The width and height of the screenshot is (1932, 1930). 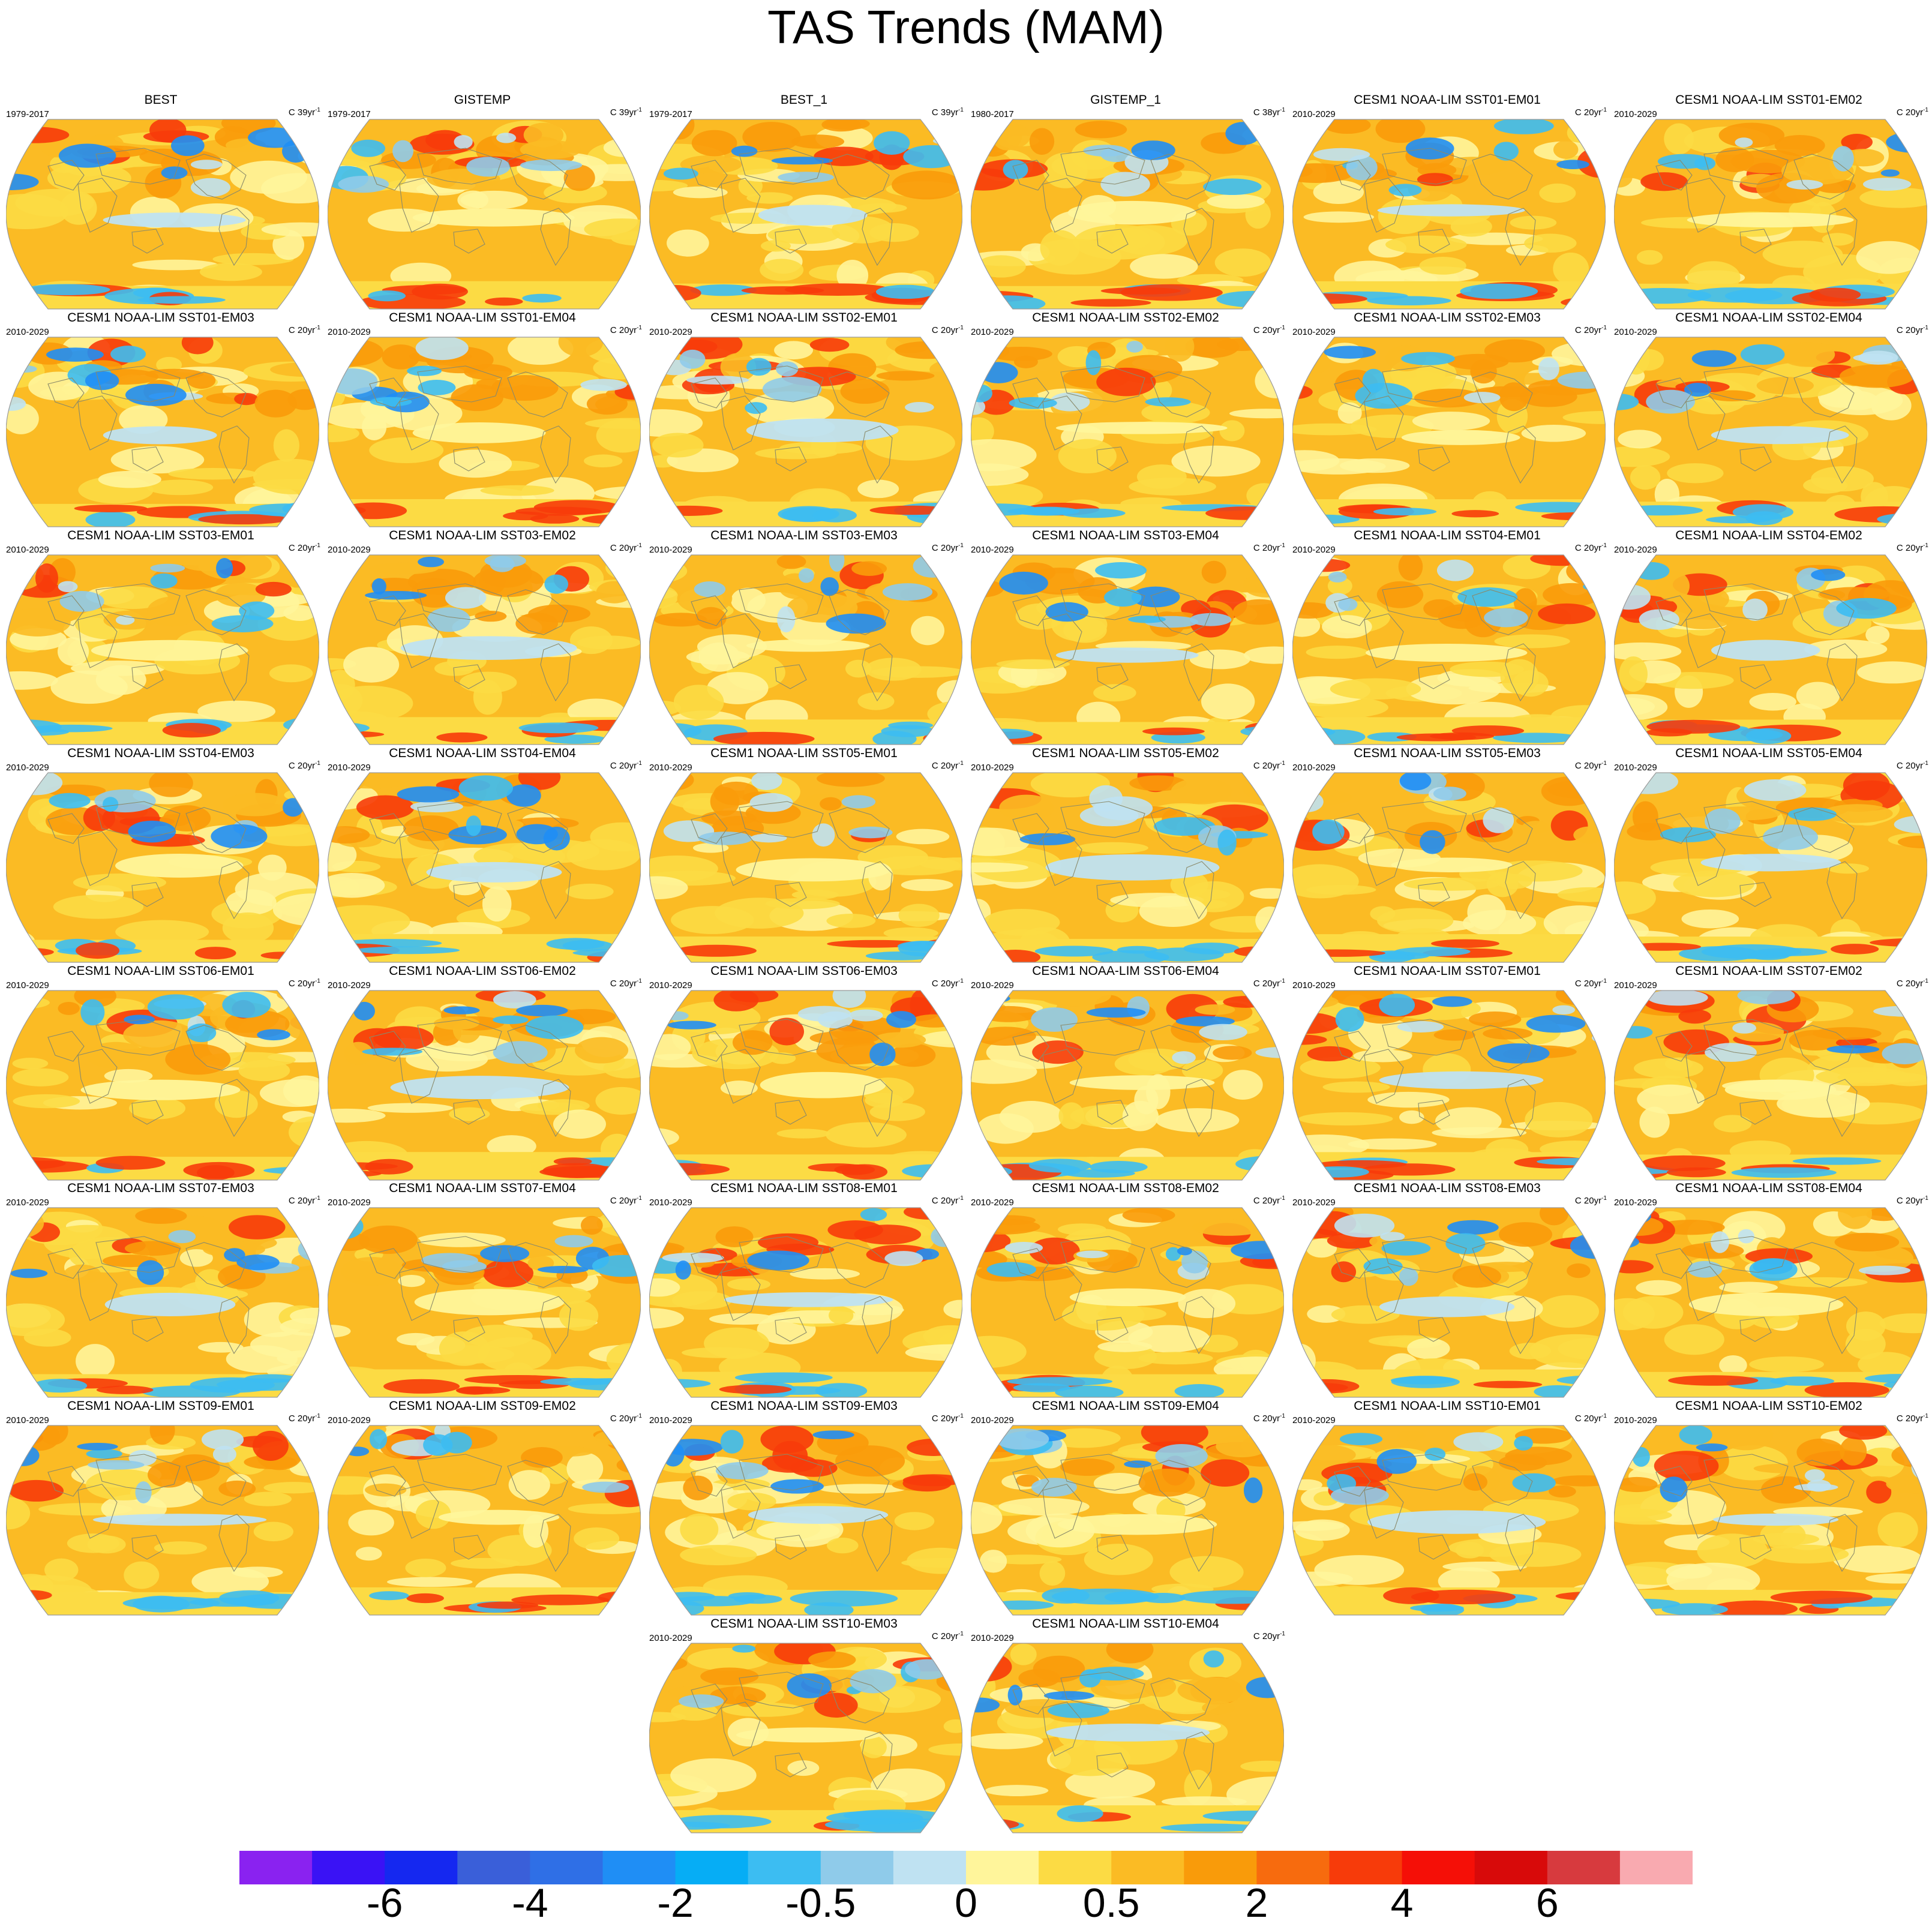 I want to click on panel-title: CESM1 NOAA-LIM SST02-EM04, so click(x=1768, y=318).